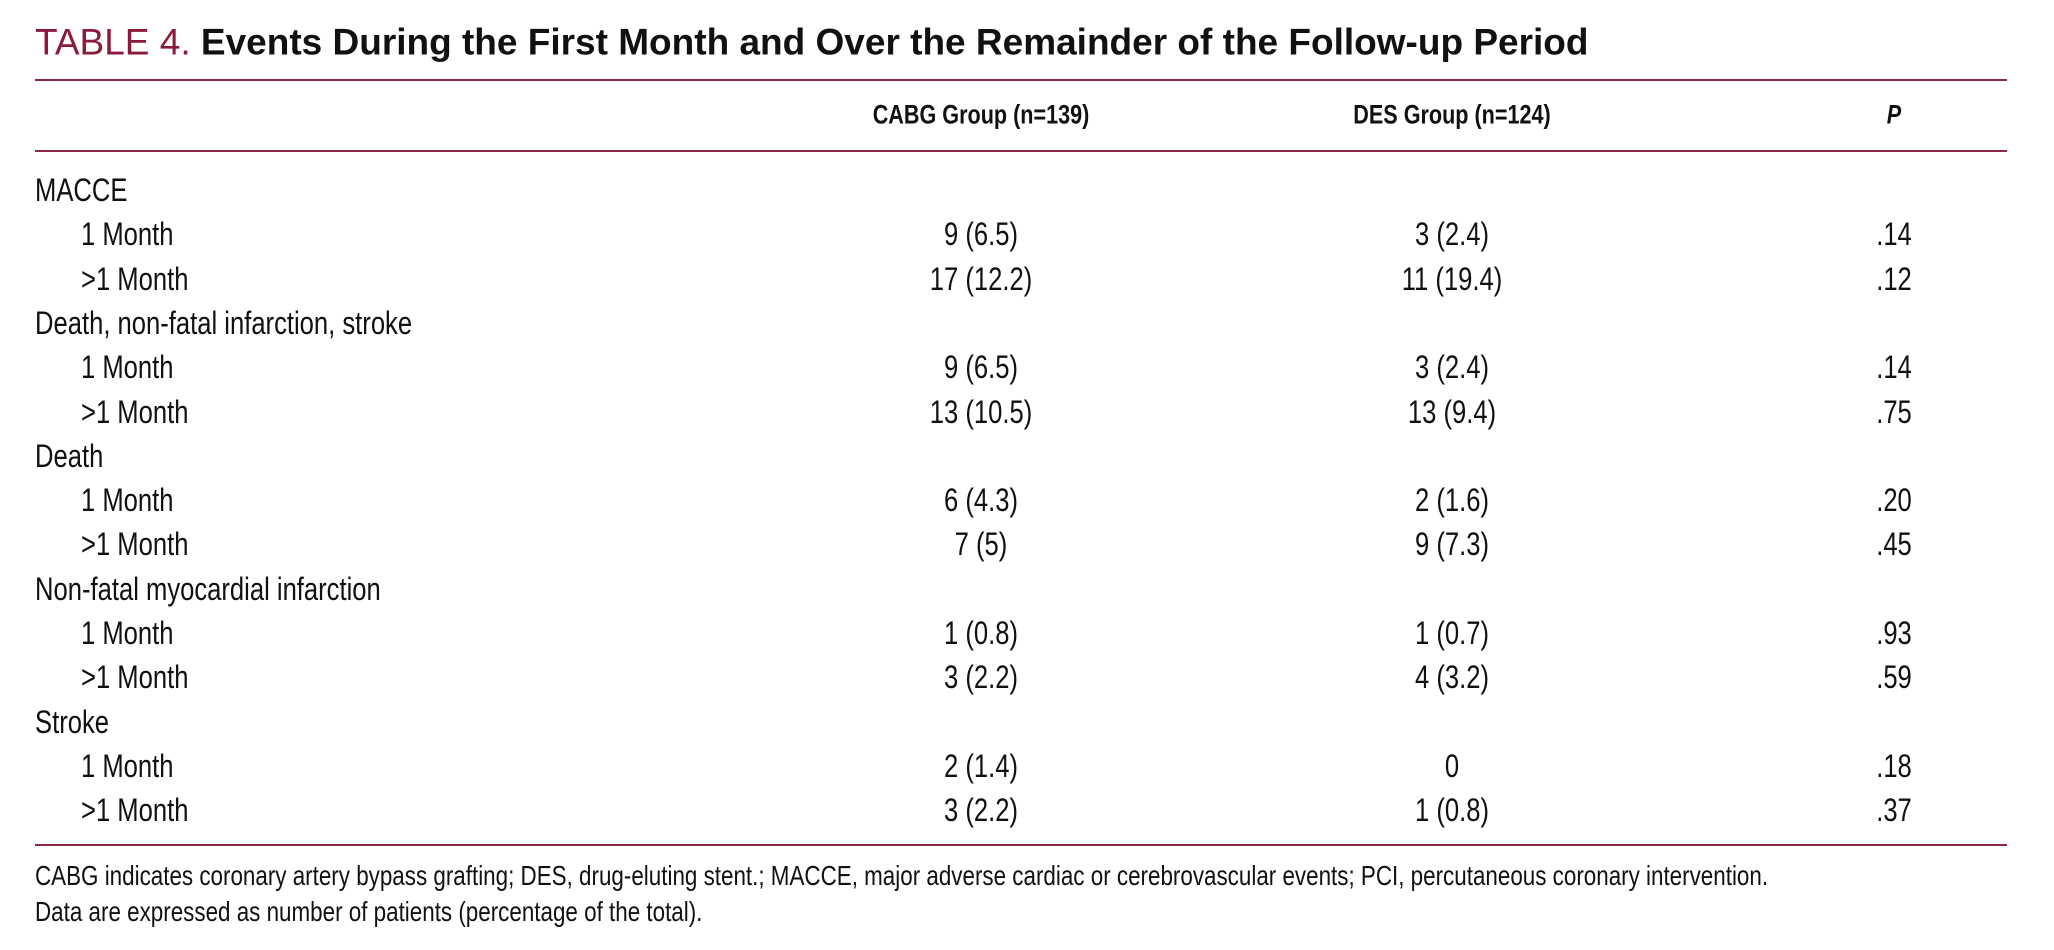 The image size is (2054, 950). What do you see at coordinates (1021, 845) in the screenshot?
I see `bottom-rule` at bounding box center [1021, 845].